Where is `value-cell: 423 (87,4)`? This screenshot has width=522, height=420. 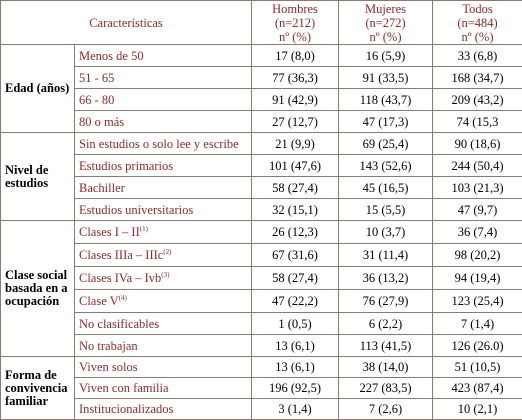 value-cell: 423 (87,4) is located at coordinates (477, 388).